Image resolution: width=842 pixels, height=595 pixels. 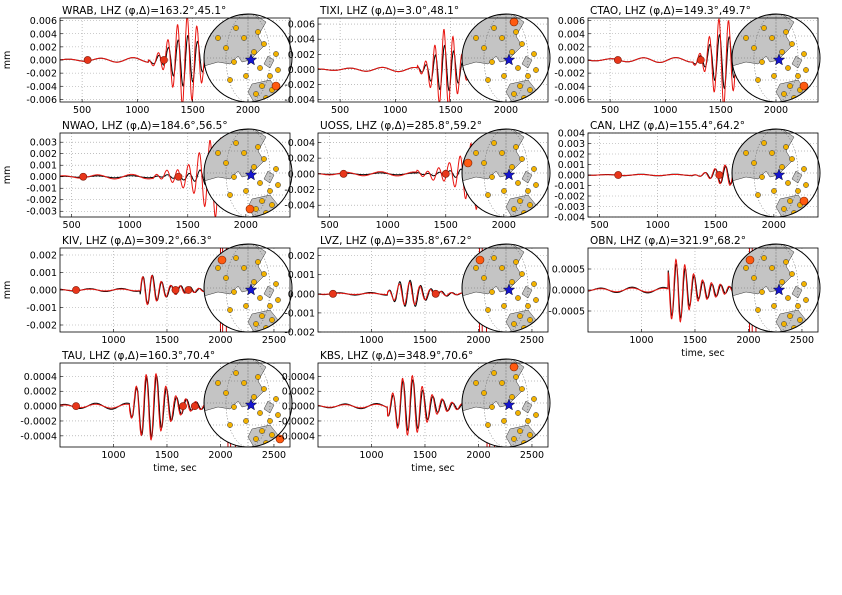 What do you see at coordinates (401, 126) in the screenshot?
I see `panel-title: UOSS, LHZ (φ,Δ)=285.8°,59.2°` at bounding box center [401, 126].